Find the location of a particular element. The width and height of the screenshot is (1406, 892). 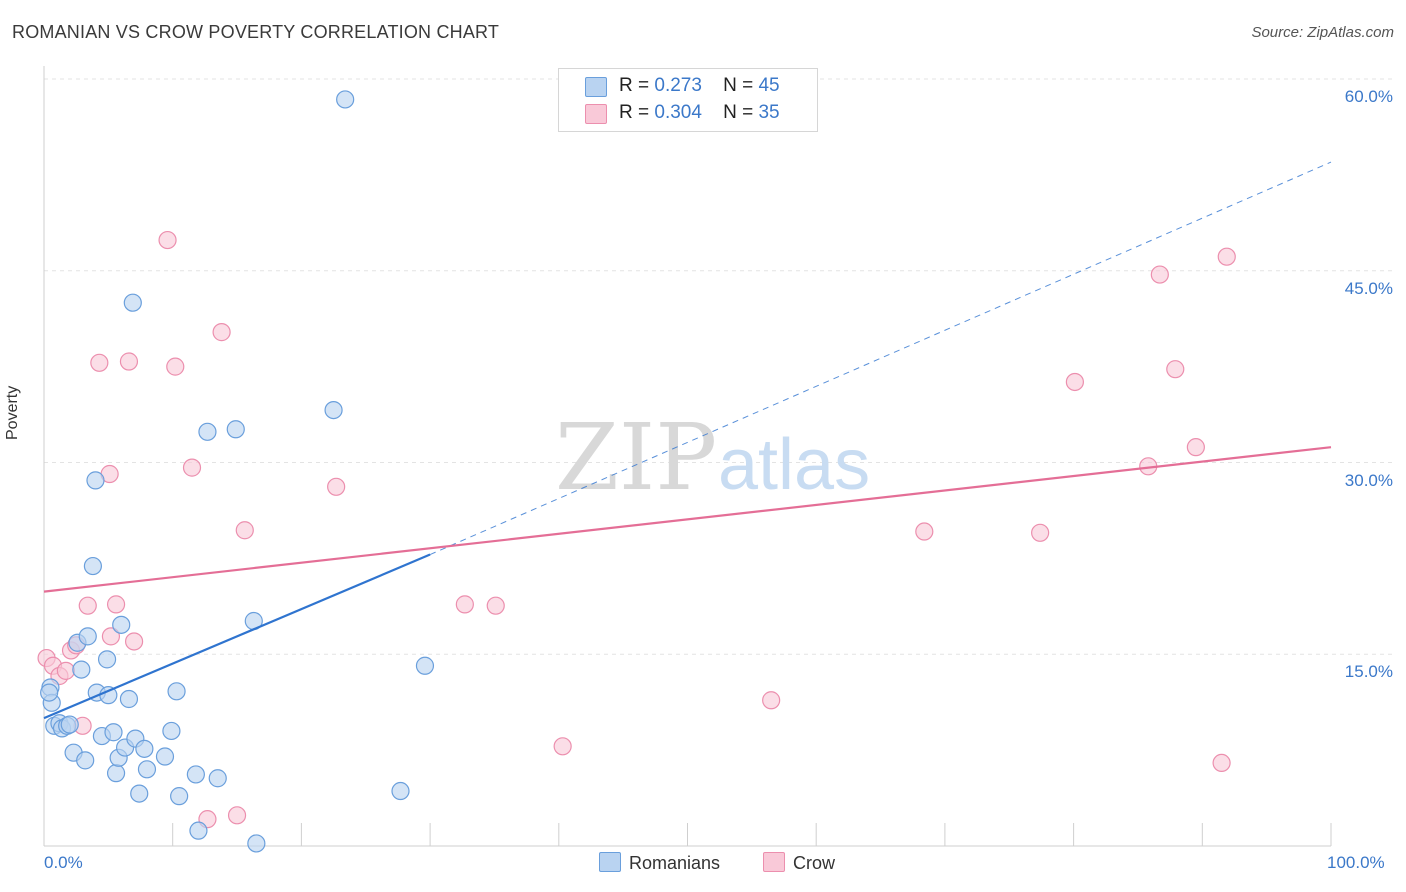

y-tick-label: 30.0% is located at coordinates (1368, 480).